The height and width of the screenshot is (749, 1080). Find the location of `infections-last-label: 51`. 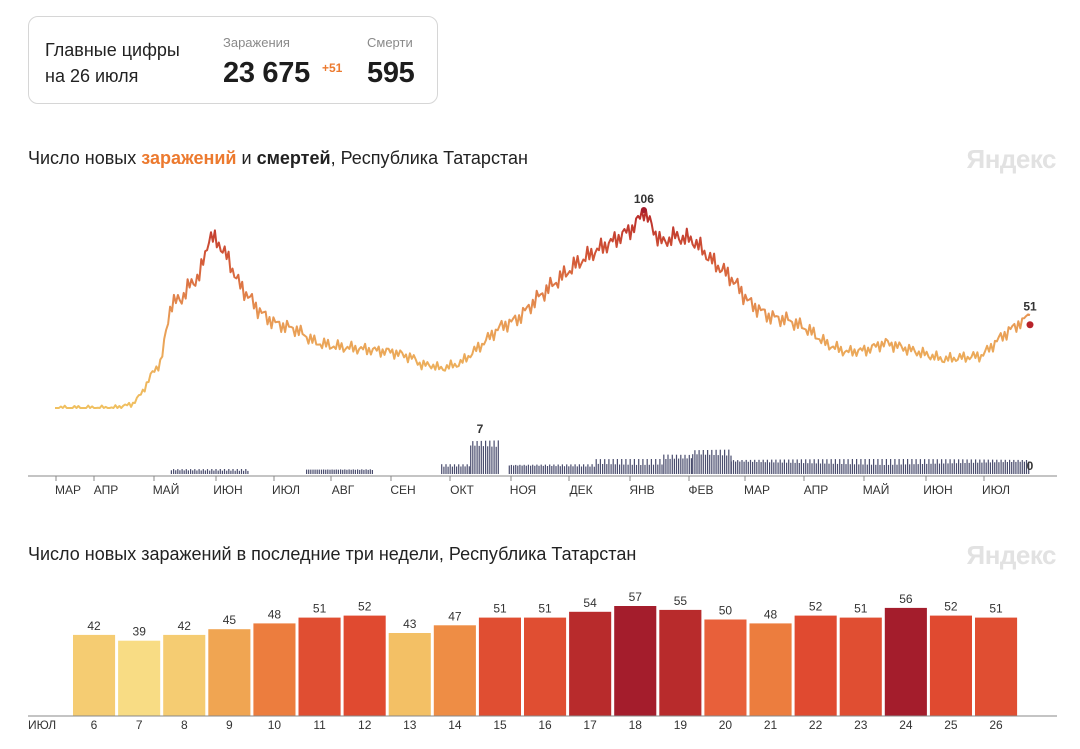

infections-last-label: 51 is located at coordinates (1030, 307).